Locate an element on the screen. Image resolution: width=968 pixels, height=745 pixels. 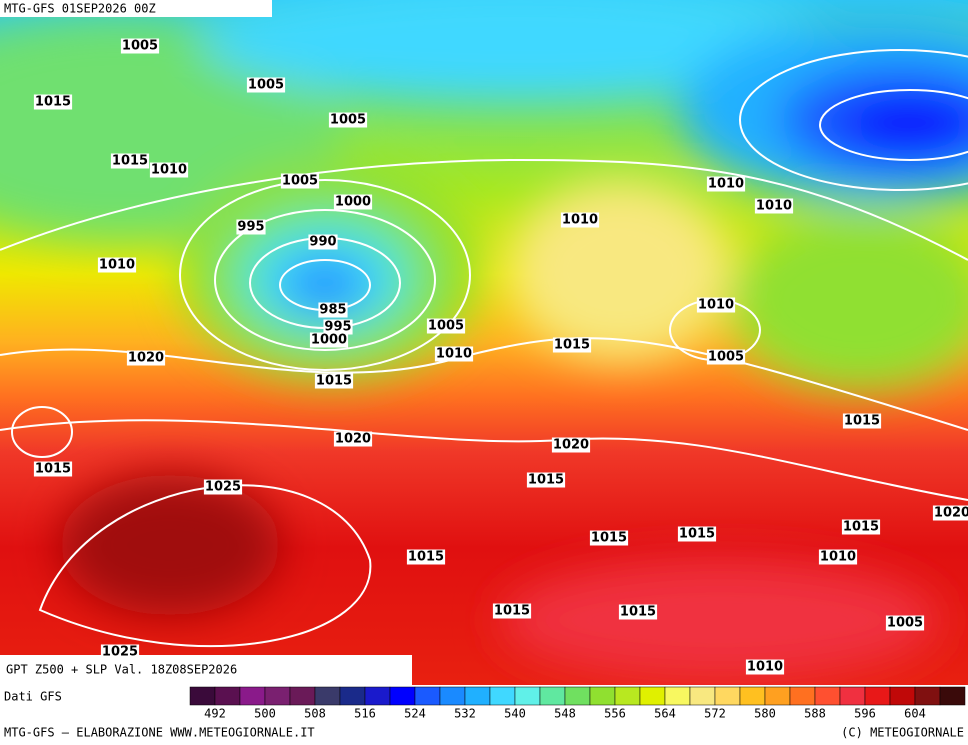
data-source: Dati GFS is located at coordinates (33, 697).